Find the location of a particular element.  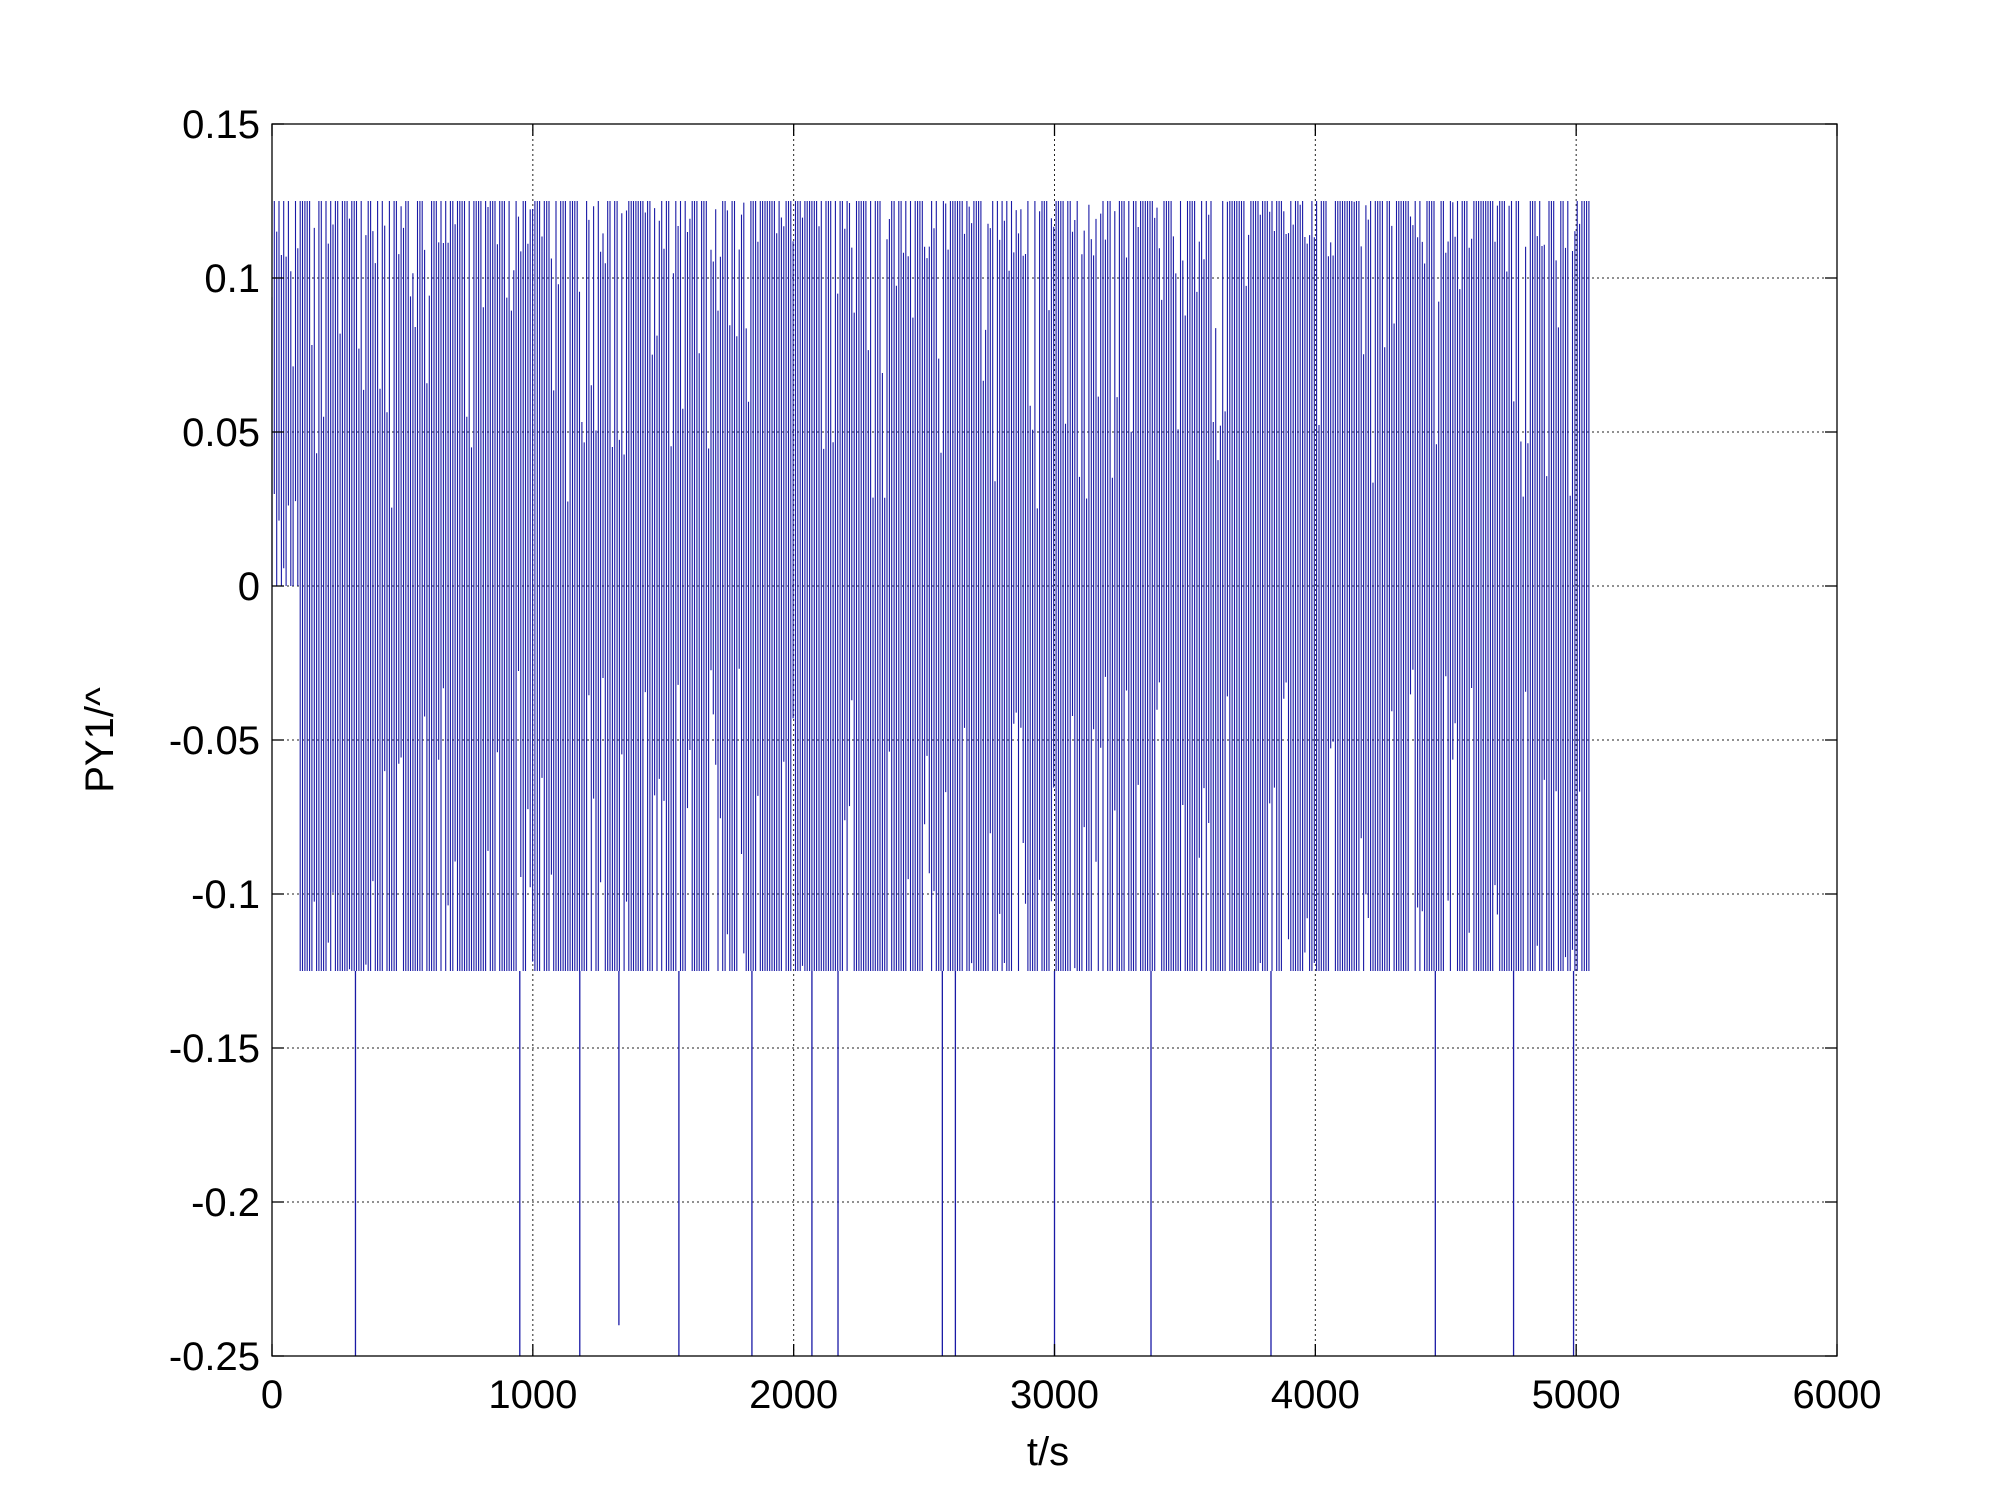

x-tick-label: 3000 is located at coordinates (1054, 1395).